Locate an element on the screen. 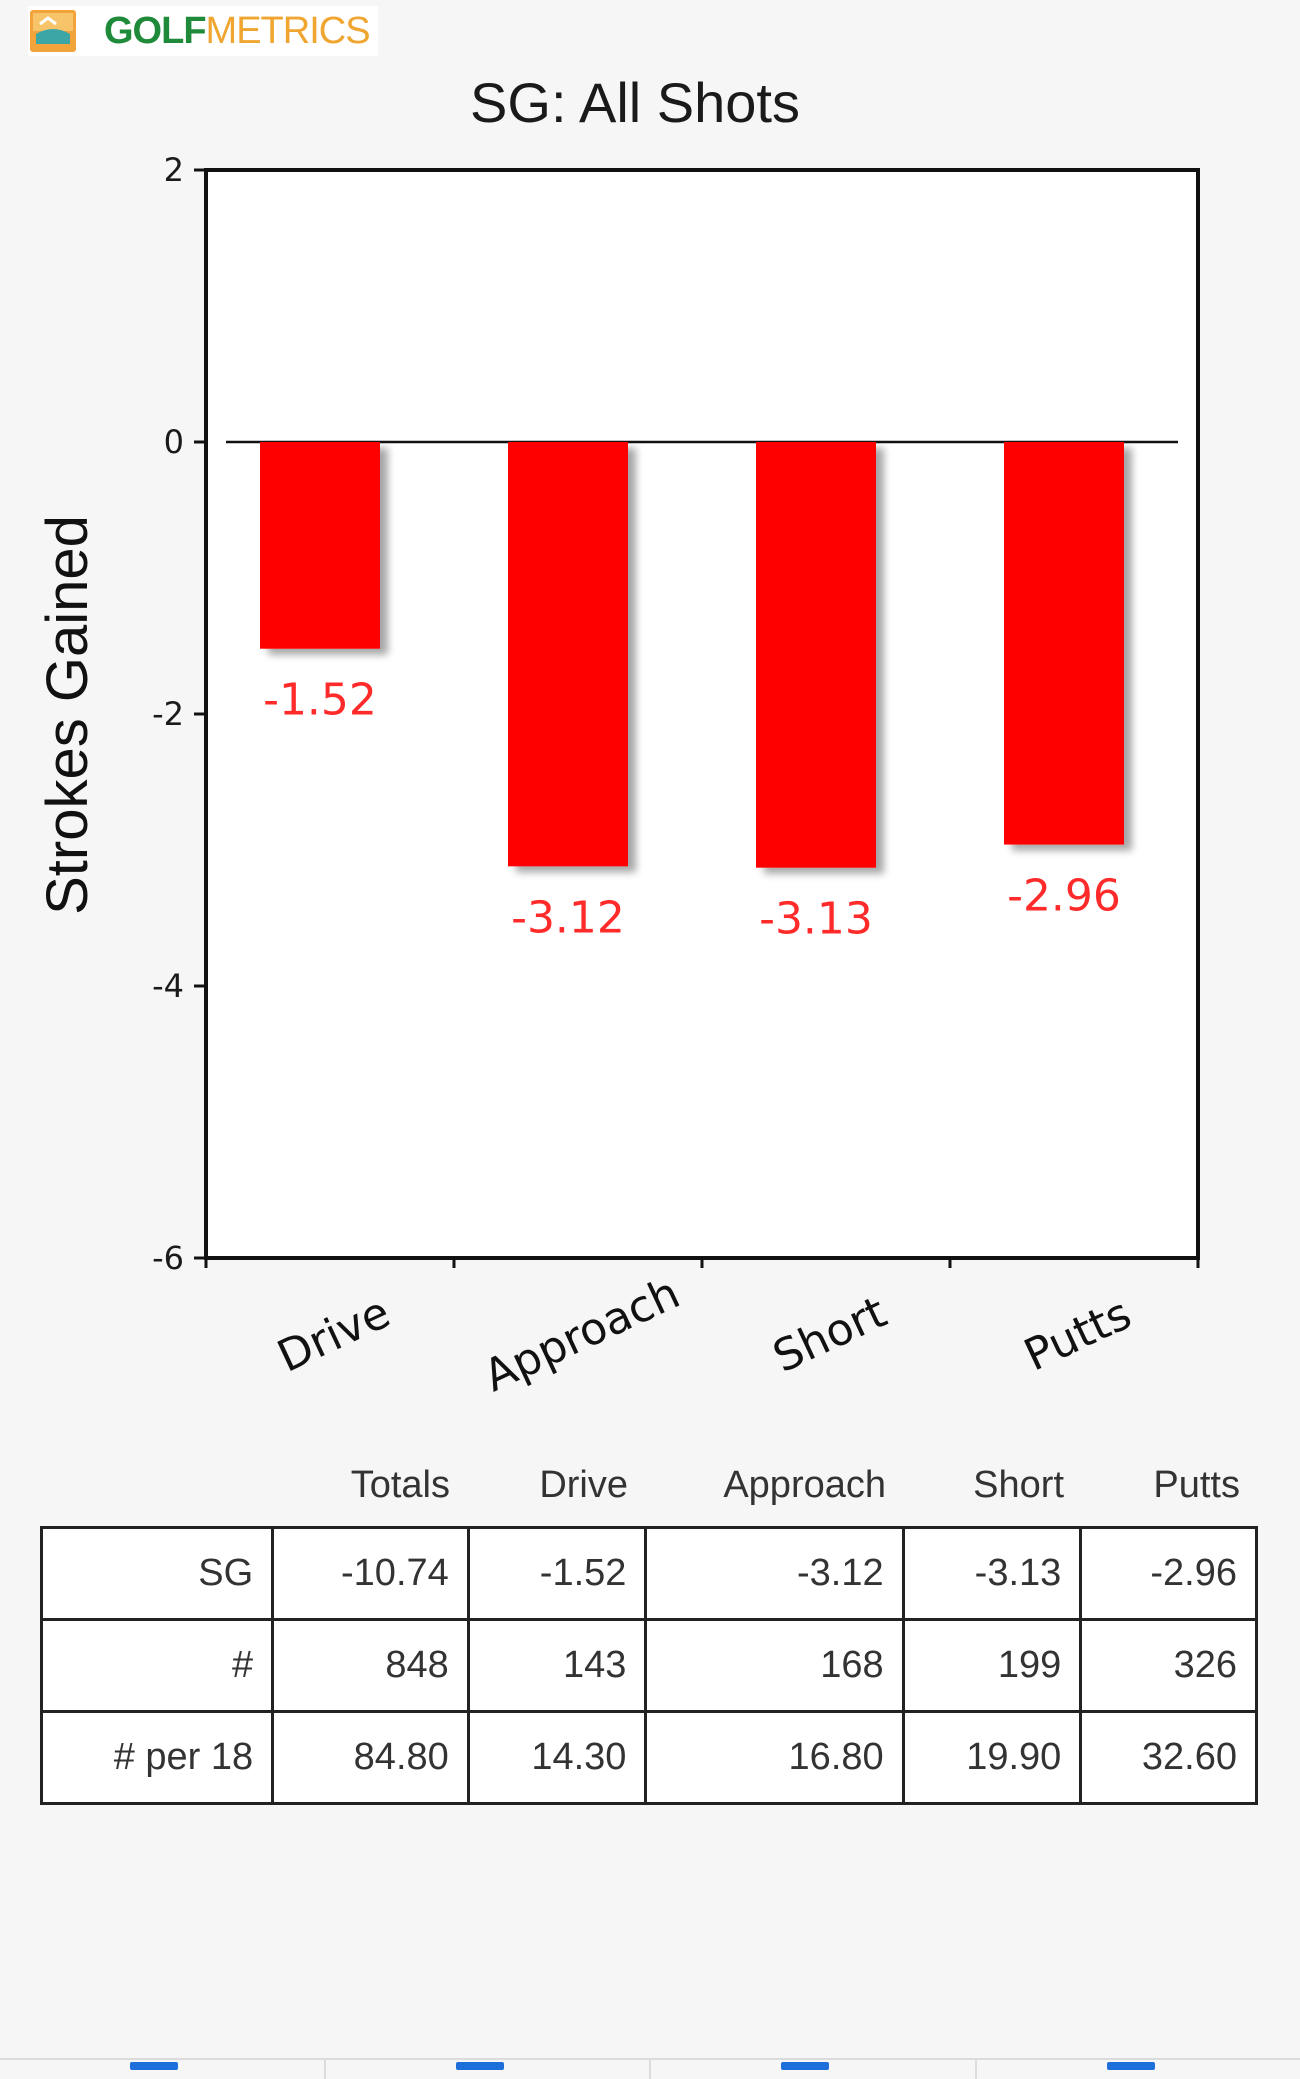  x-category-label: Putts is located at coordinates (1078, 1334).